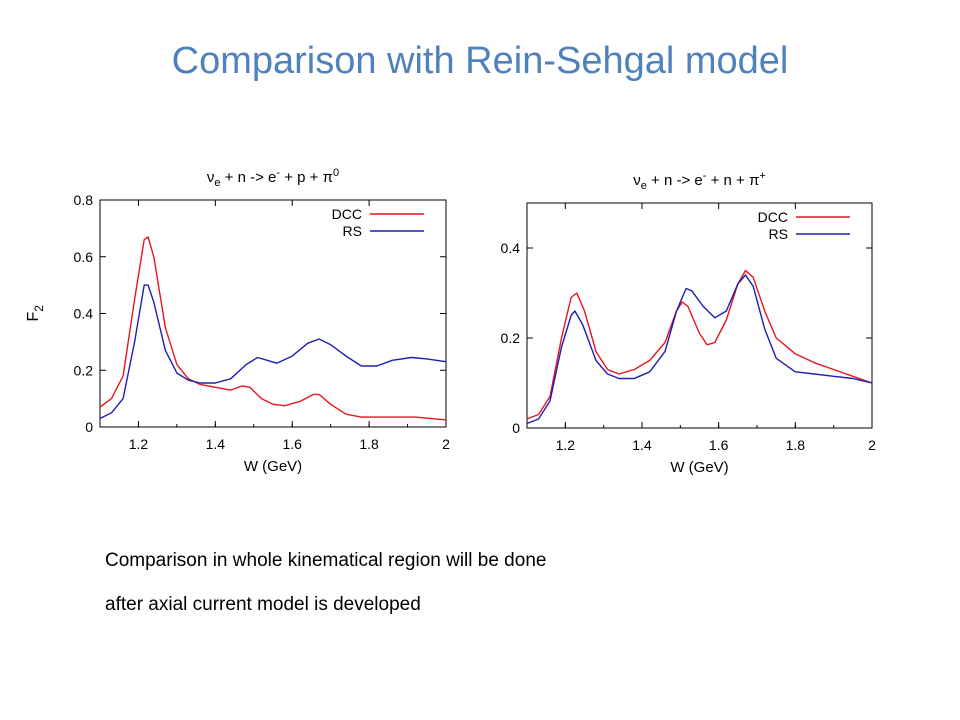 Image resolution: width=960 pixels, height=720 pixels. What do you see at coordinates (480, 61) in the screenshot?
I see `slide-title: Comparison with Rein-Sehgal model` at bounding box center [480, 61].